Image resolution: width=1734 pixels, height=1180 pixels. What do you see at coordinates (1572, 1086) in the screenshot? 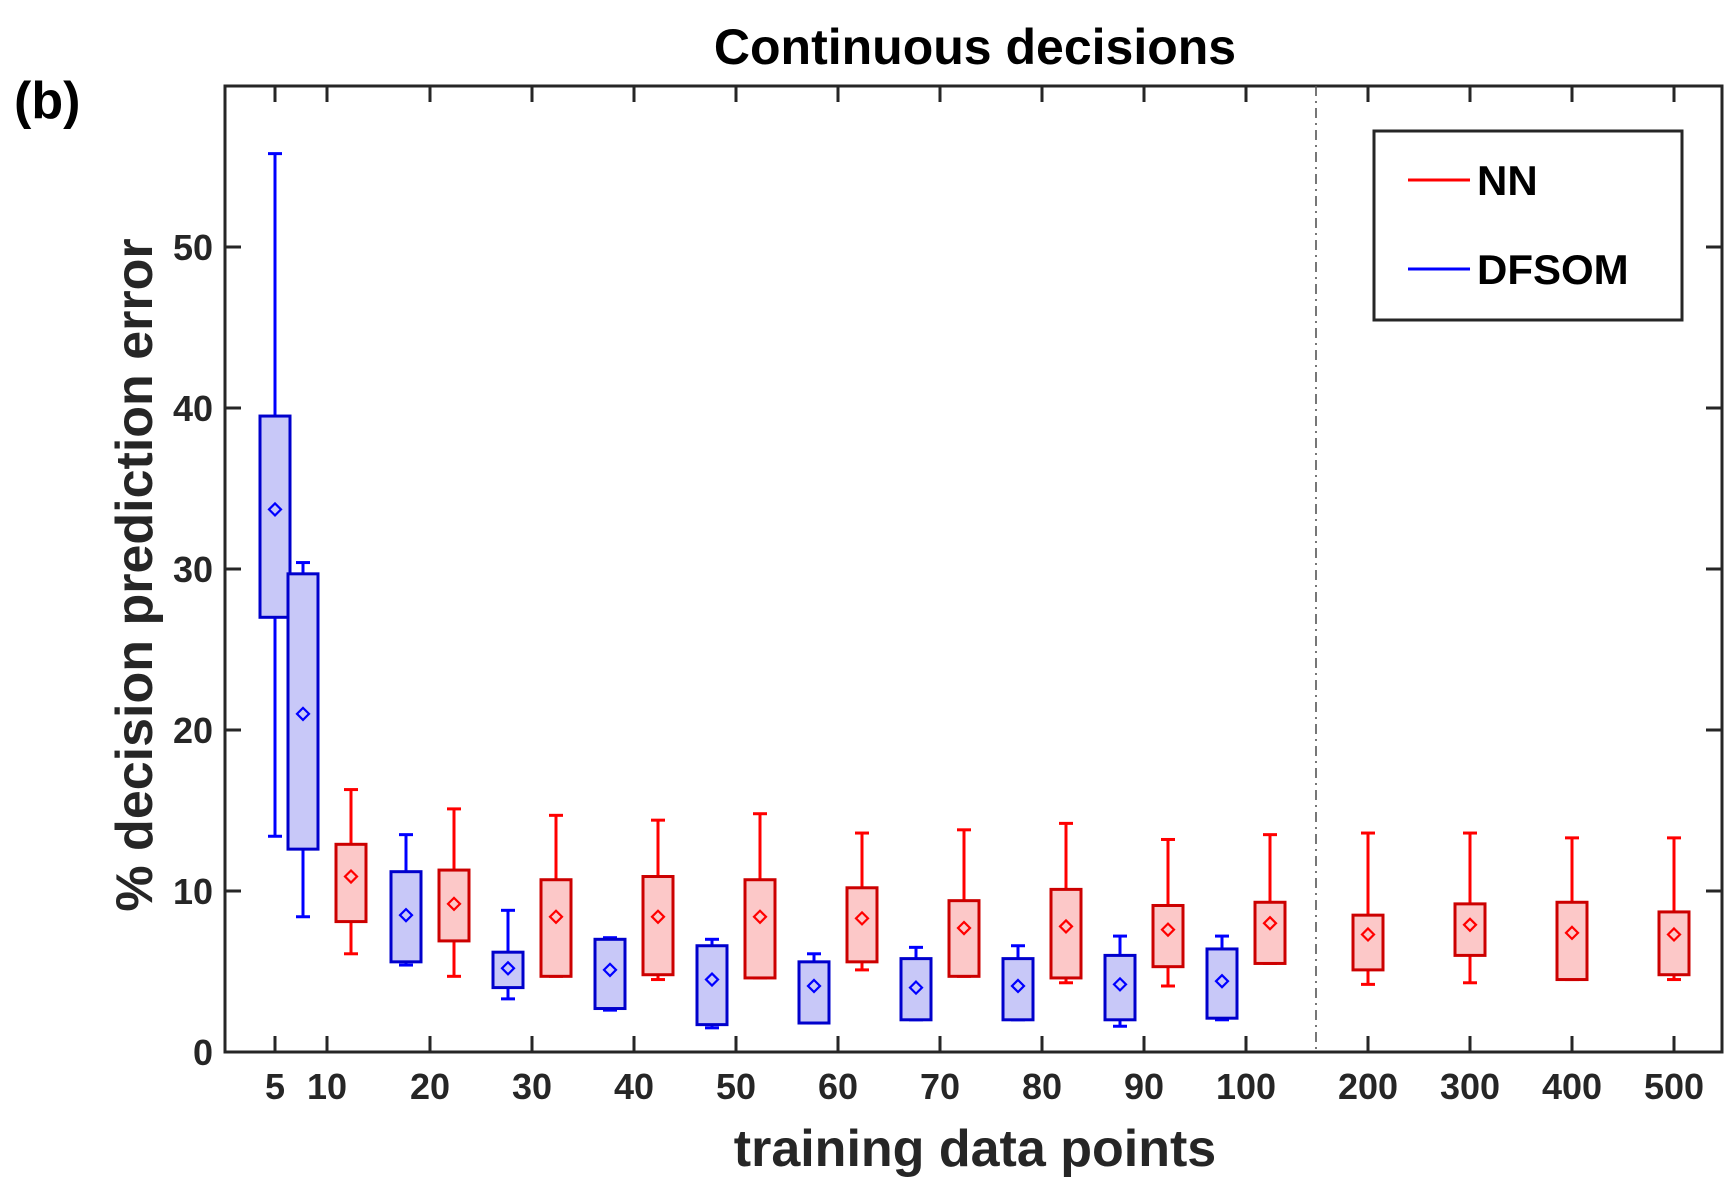
I see `x-tick-label: 400` at bounding box center [1572, 1086].